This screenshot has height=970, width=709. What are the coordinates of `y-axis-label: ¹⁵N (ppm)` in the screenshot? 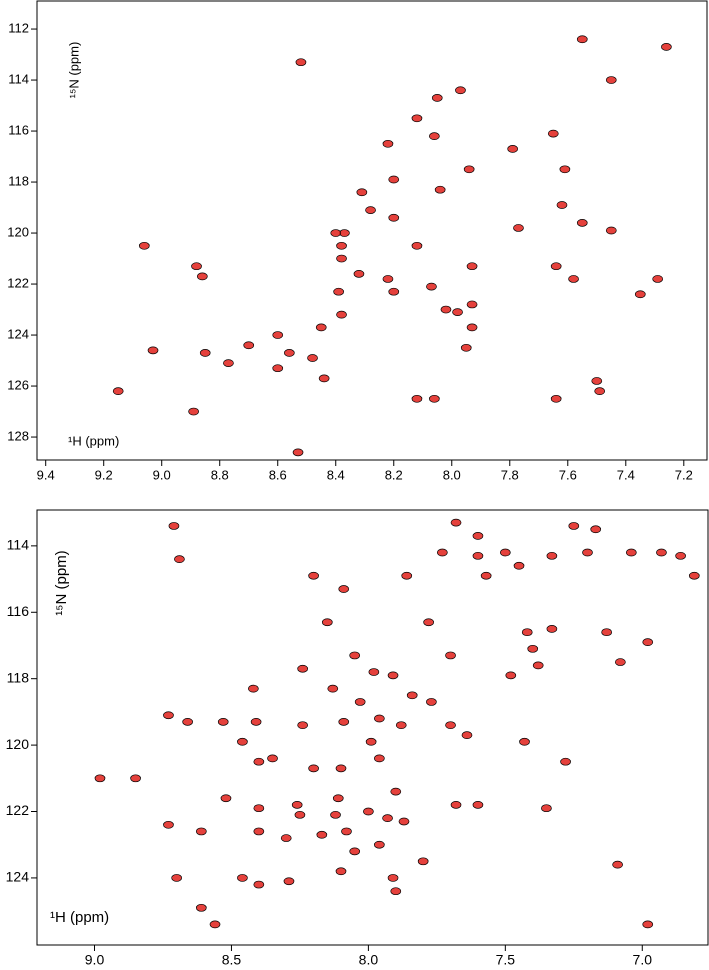 It's located at (61, 582).